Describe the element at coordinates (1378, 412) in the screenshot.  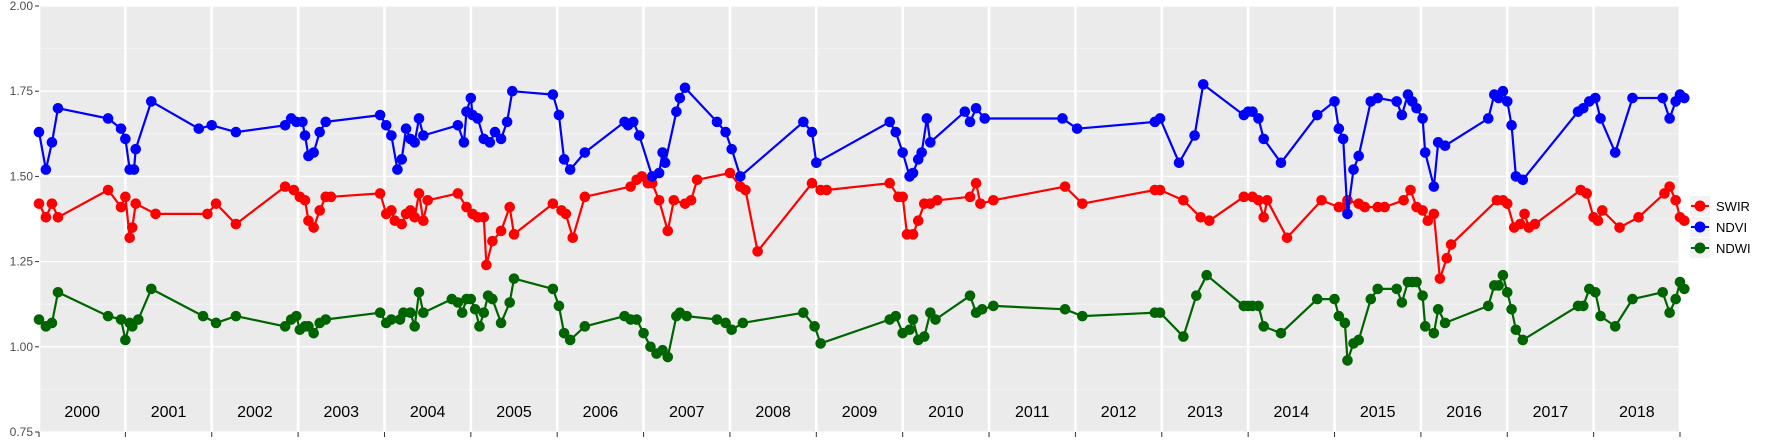
I see `year-label: 2015` at that location.